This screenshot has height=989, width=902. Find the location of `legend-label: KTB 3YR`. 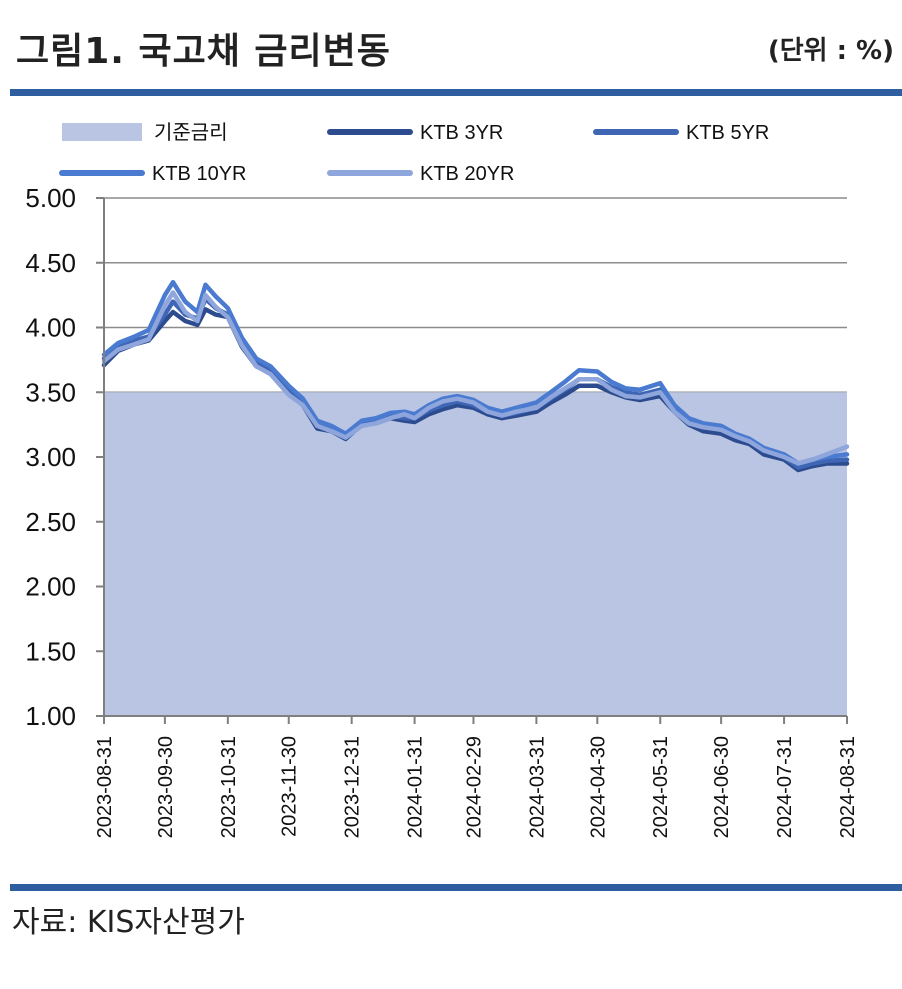

legend-label: KTB 3YR is located at coordinates (461, 133).